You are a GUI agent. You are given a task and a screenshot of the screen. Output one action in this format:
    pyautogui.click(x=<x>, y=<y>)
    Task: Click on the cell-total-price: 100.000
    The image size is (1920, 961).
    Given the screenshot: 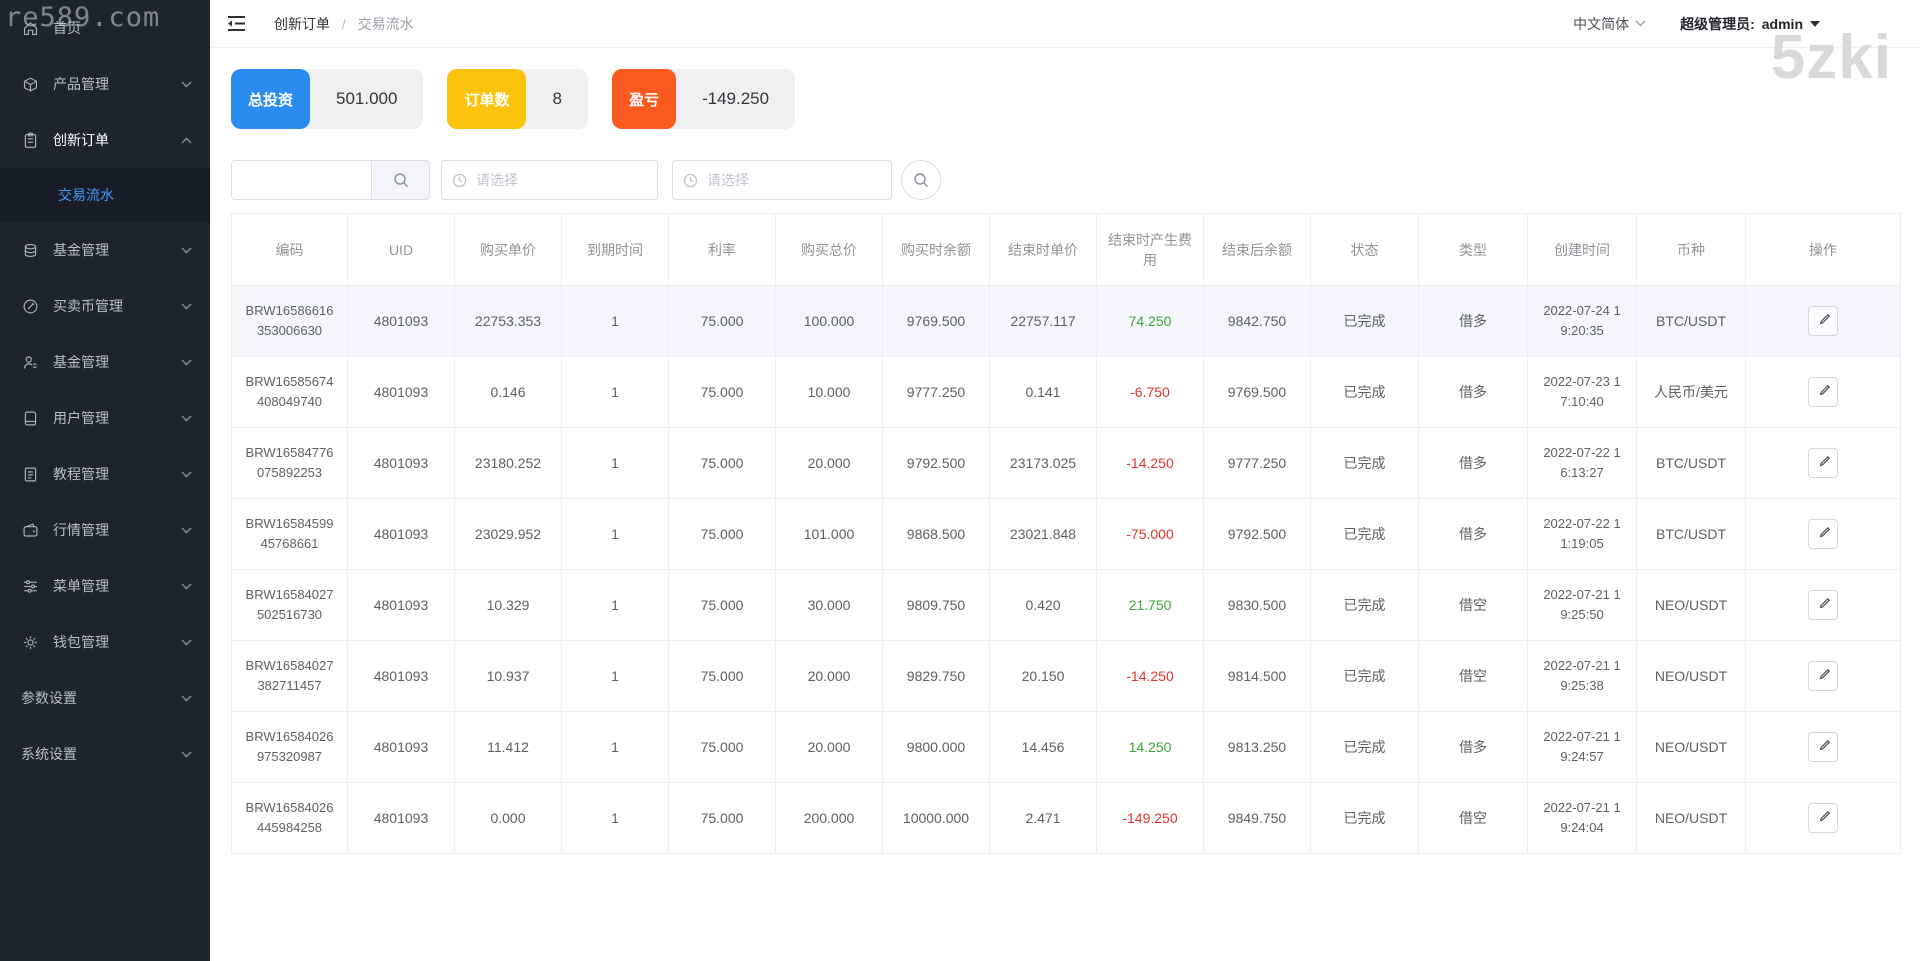 What is the action you would take?
    pyautogui.click(x=829, y=321)
    